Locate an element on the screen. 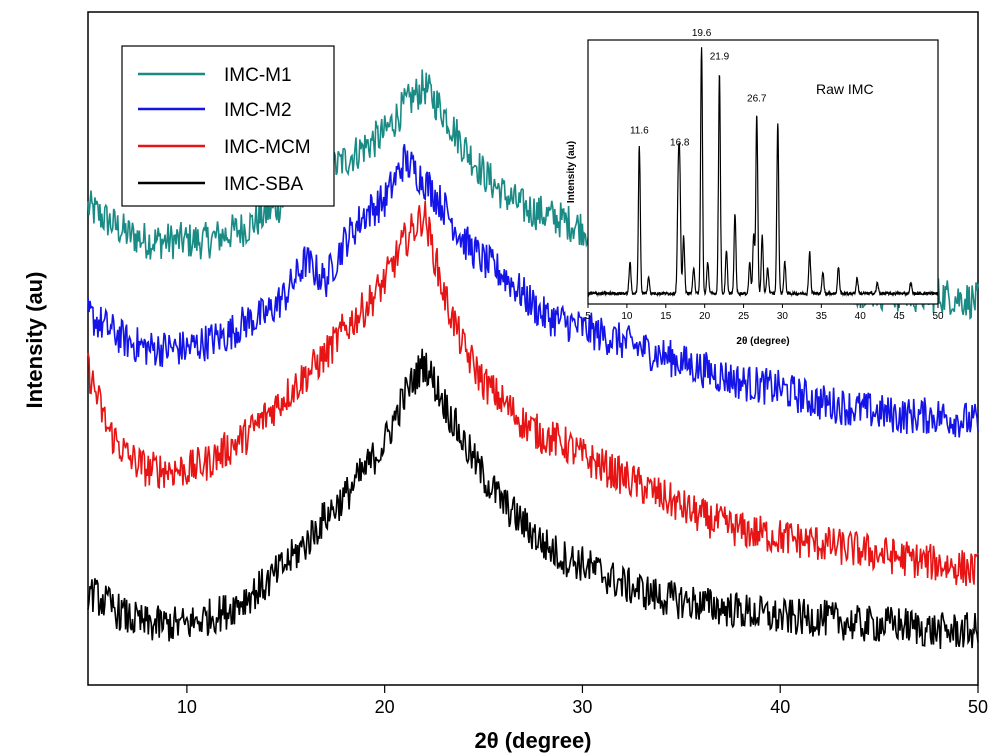 The width and height of the screenshot is (992, 756). legend-label-imc-m2: IMC-M2 is located at coordinates (258, 110).